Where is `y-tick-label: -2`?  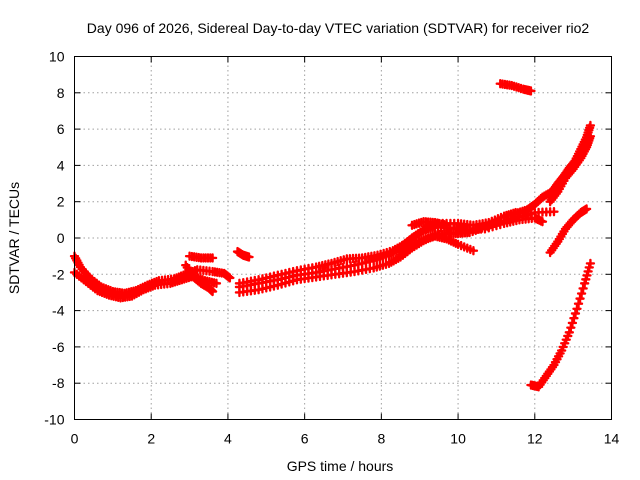 y-tick-label: -2 is located at coordinates (58, 274).